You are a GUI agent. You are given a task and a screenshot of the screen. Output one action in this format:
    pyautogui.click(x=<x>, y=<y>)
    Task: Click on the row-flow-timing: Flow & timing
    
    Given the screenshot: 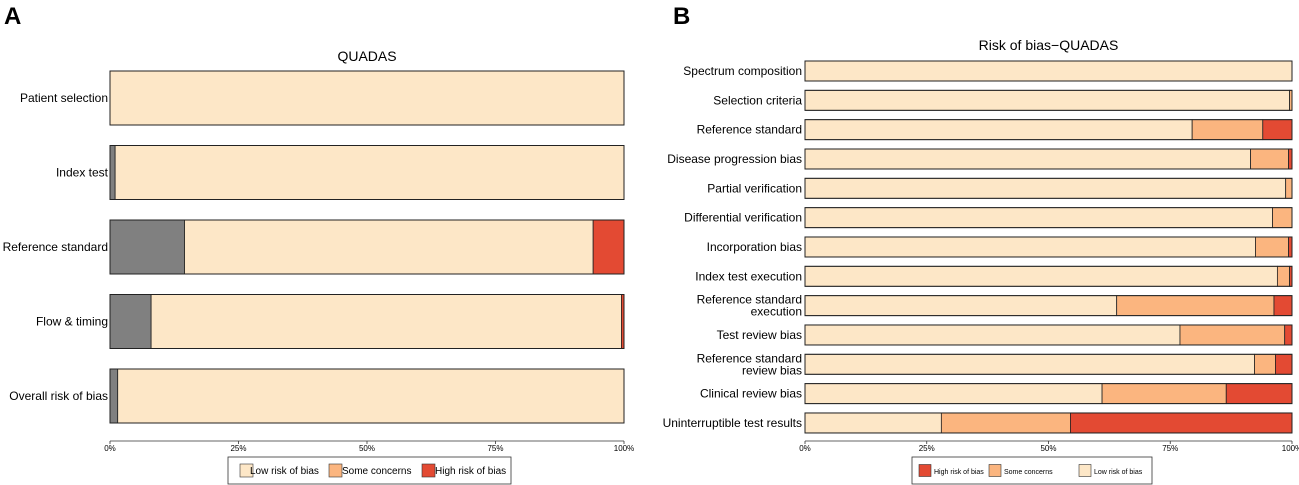 What is the action you would take?
    pyautogui.click(x=330, y=321)
    